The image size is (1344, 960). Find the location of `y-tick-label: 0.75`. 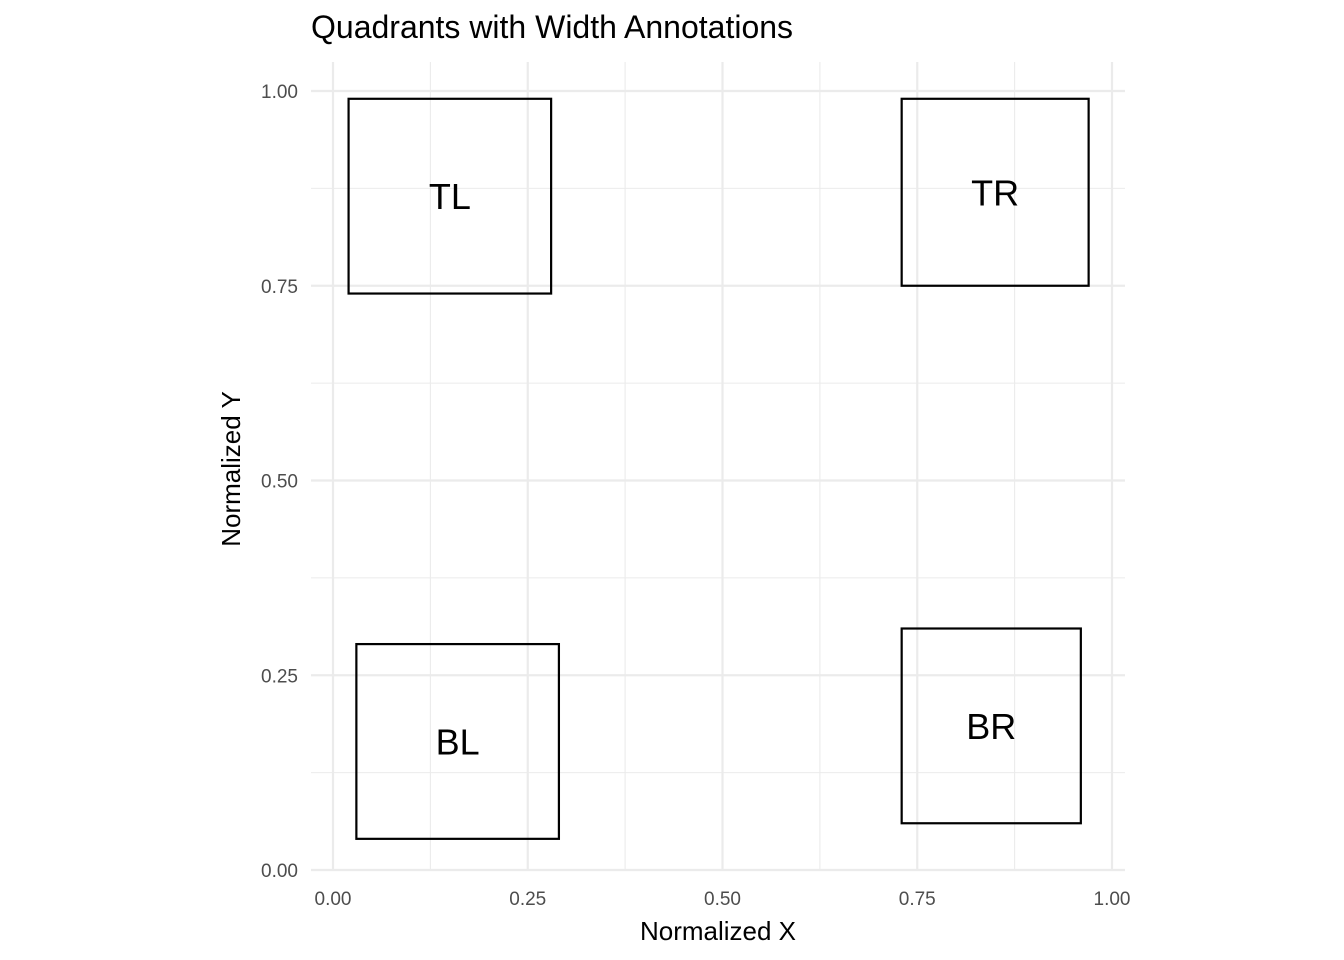

y-tick-label: 0.75 is located at coordinates (279, 287).